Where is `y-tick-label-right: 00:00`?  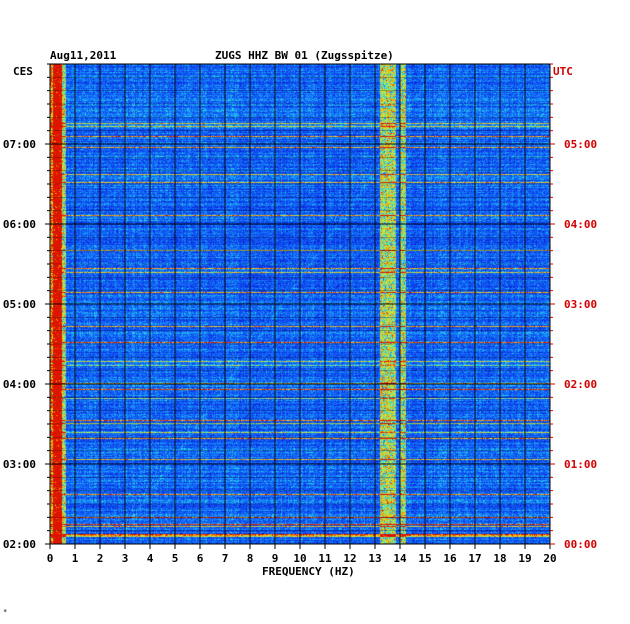
y-tick-label-right: 00:00 is located at coordinates (580, 544).